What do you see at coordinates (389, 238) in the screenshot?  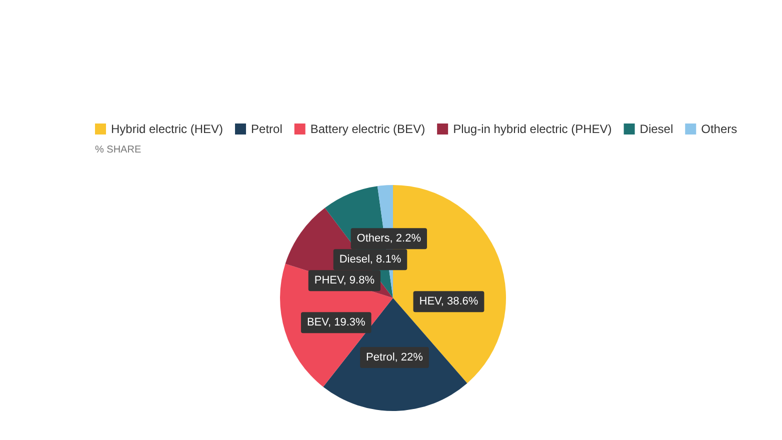 I see `data-label: Others, 2.2%` at bounding box center [389, 238].